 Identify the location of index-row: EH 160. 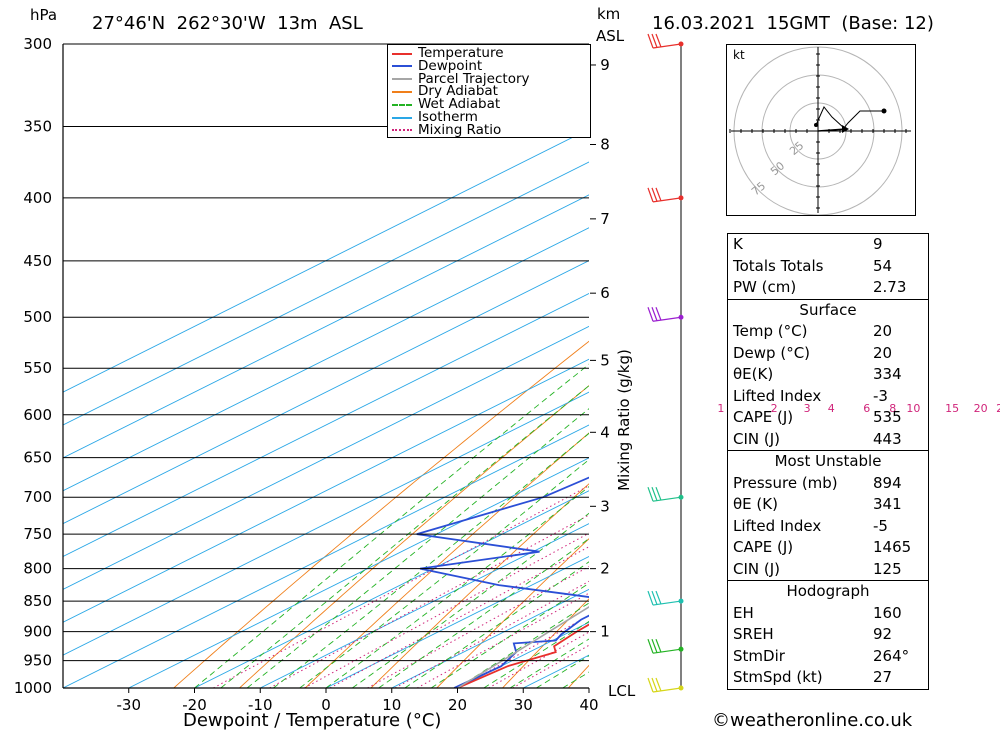
(828, 614).